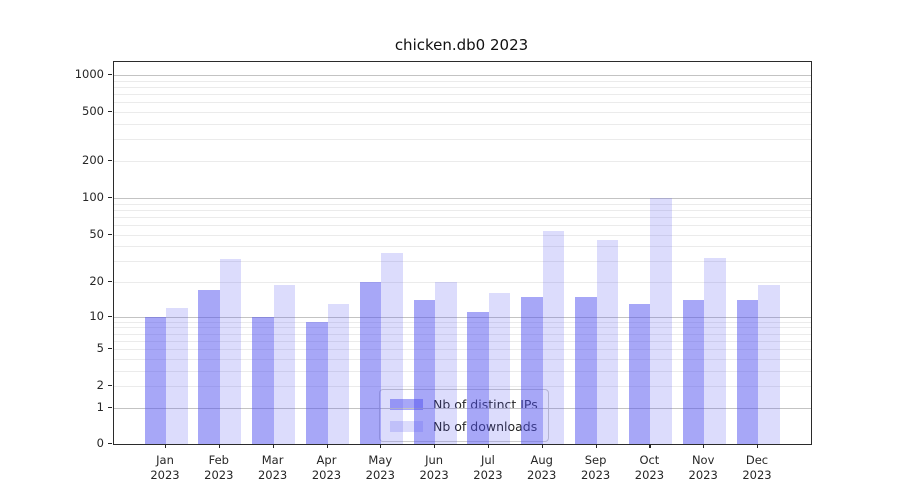  I want to click on bar-nb-of-downloads-nov-2023, so click(715, 350).